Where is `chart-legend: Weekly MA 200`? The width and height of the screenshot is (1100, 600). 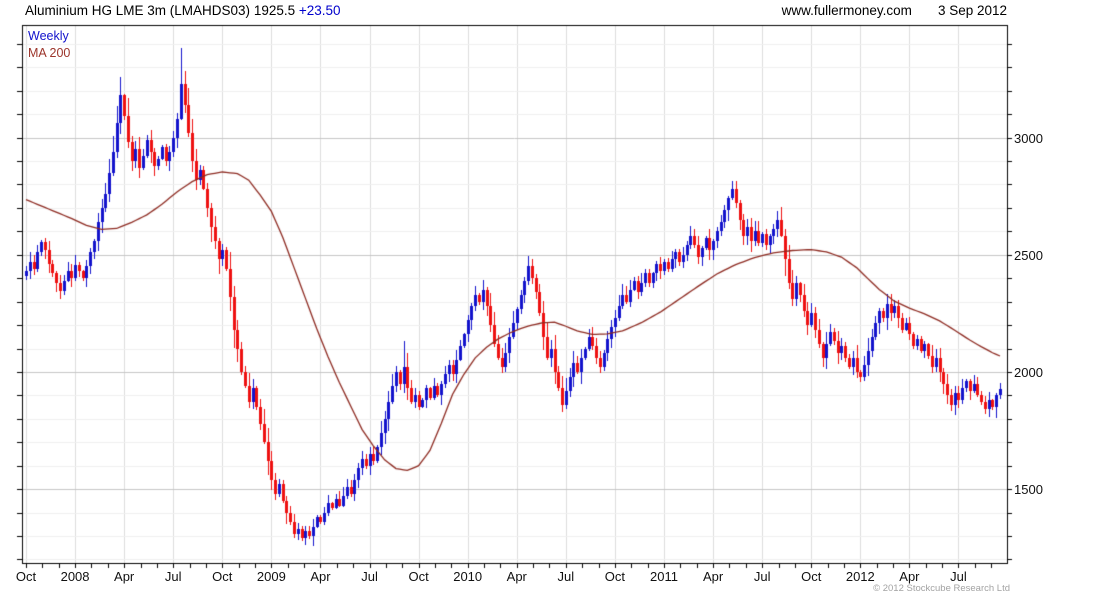
chart-legend: Weekly MA 200 is located at coordinates (49, 45).